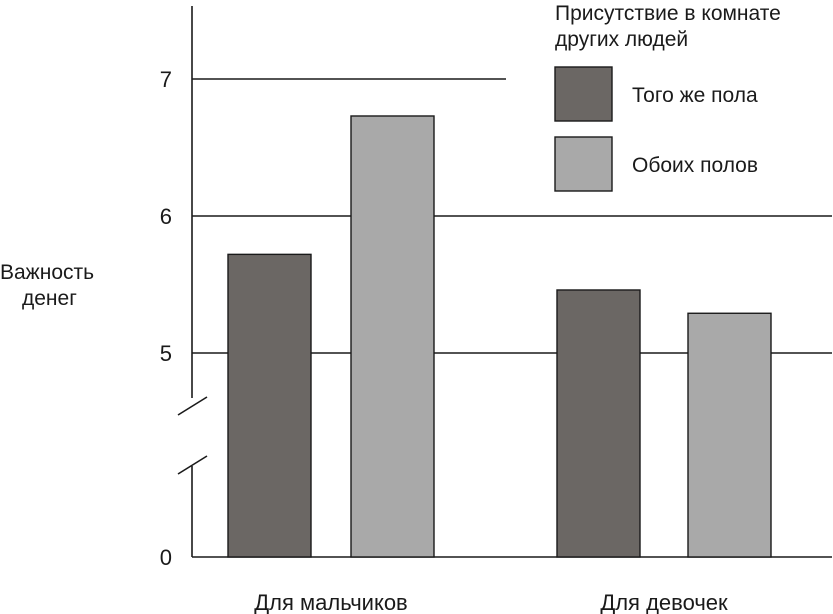 Image resolution: width=833 pixels, height=614 pixels. Describe the element at coordinates (598, 423) in the screenshot. I see `bar-same-sex-girls` at that location.